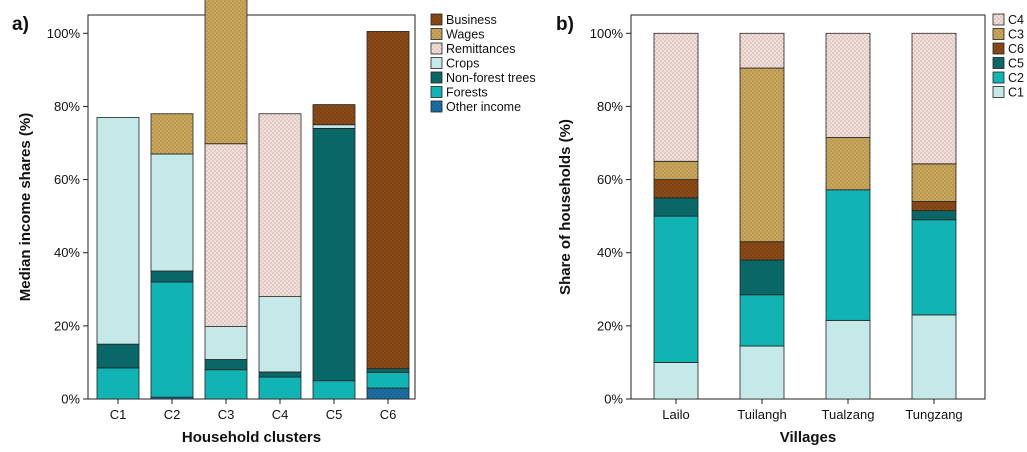 This screenshot has height=452, width=1027. I want to click on bar-segment-c5-non-forest-trees, so click(334, 254).